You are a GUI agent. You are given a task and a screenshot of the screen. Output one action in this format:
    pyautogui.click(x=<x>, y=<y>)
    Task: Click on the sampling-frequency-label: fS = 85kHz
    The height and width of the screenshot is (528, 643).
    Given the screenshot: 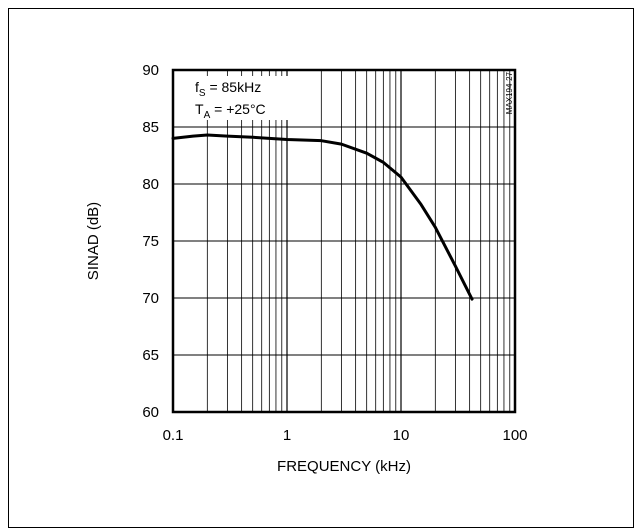 What is the action you would take?
    pyautogui.click(x=228, y=89)
    